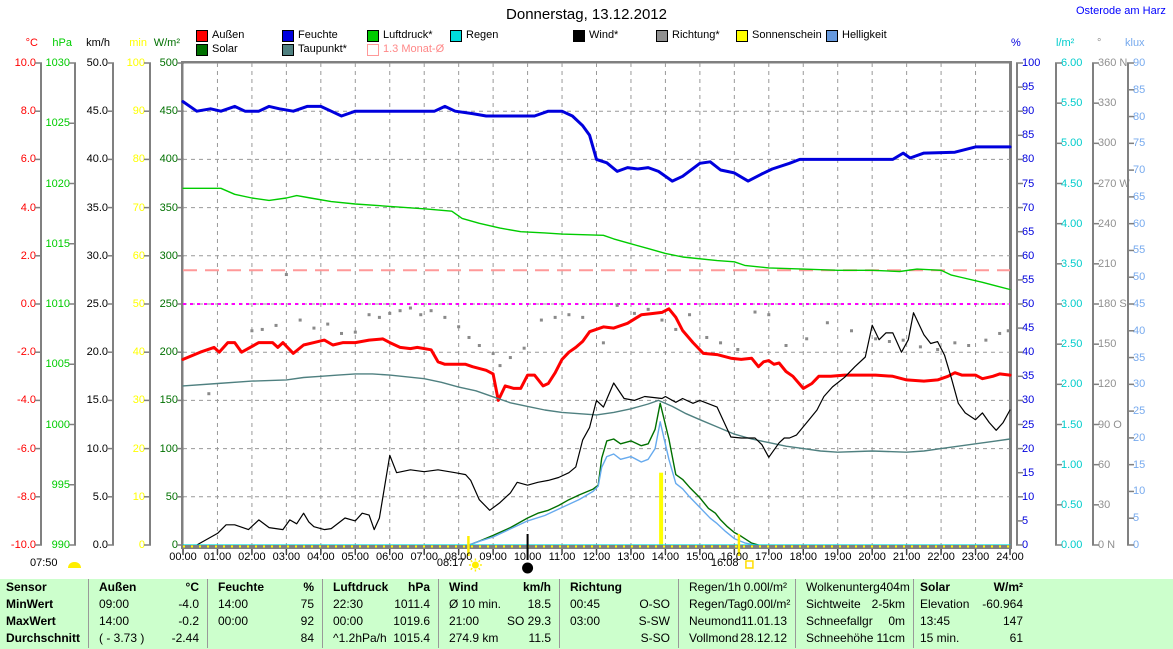  Describe the element at coordinates (286, 557) in the screenshot. I see `x-axis-label: 03:00` at that location.